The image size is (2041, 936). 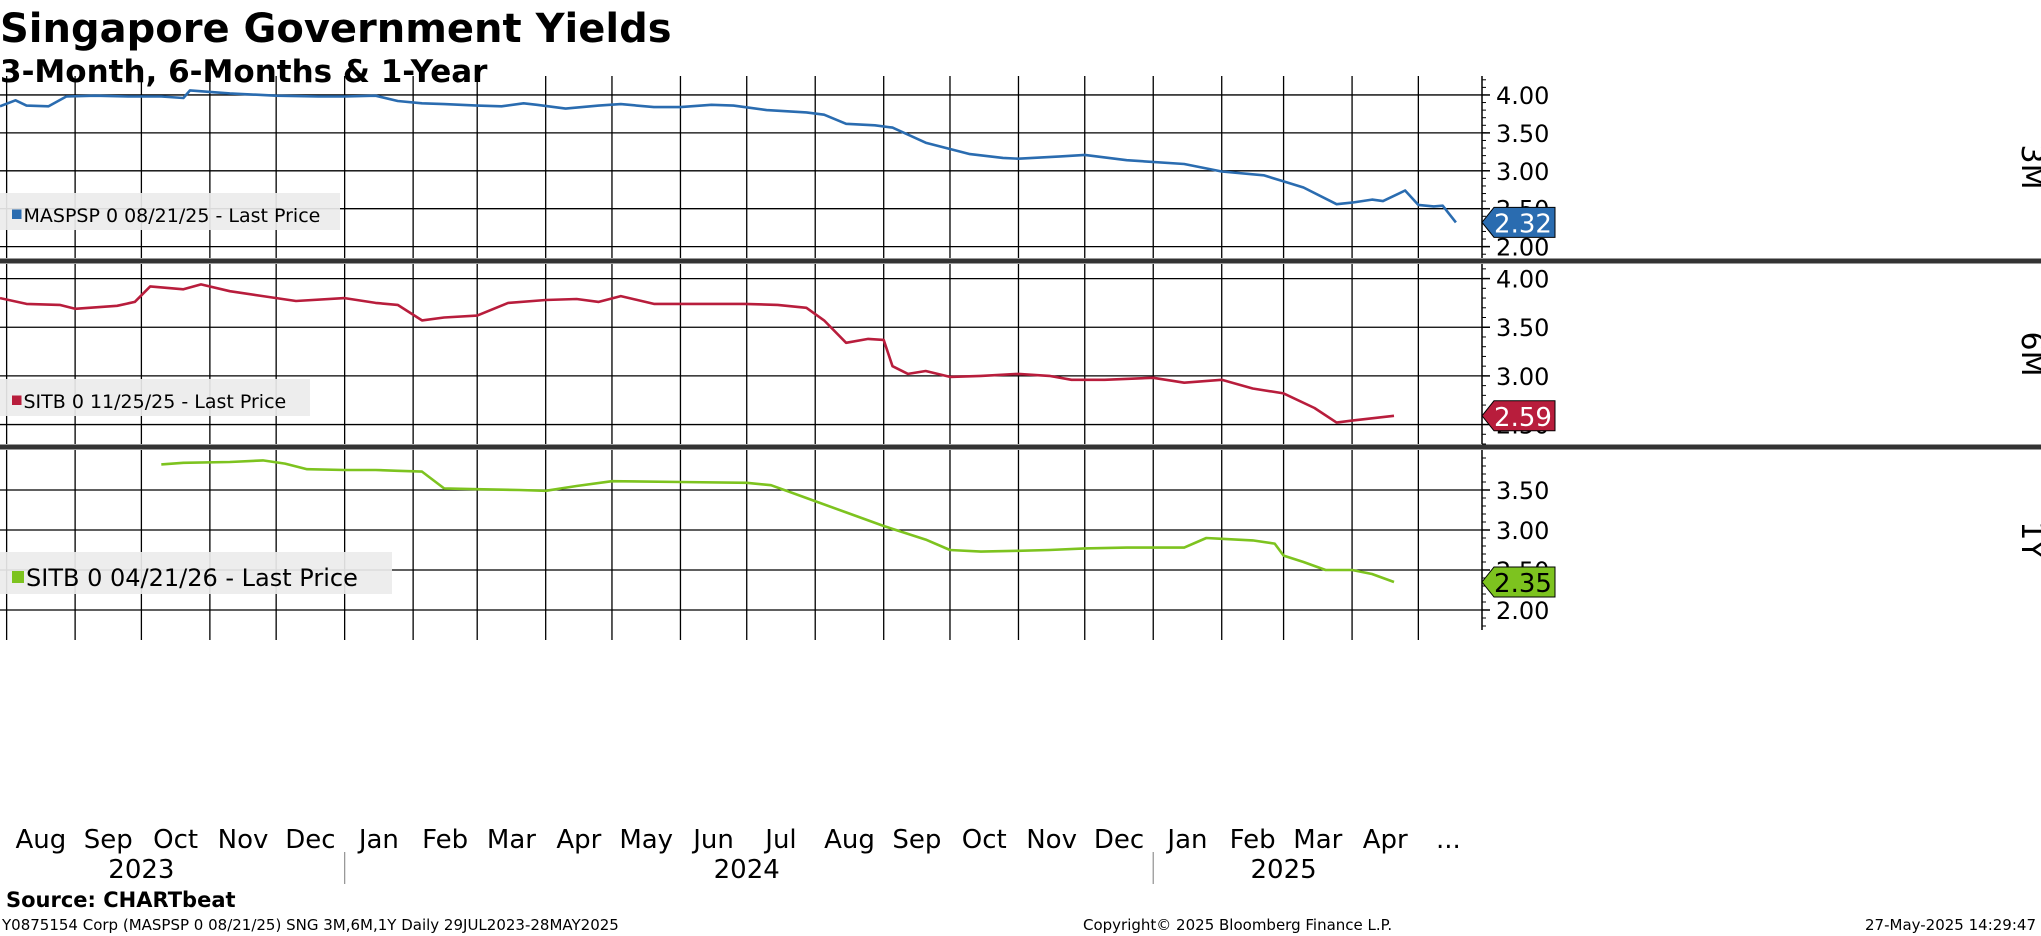 What do you see at coordinates (511, 840) in the screenshot?
I see `x-tick-label-7: Mar` at bounding box center [511, 840].